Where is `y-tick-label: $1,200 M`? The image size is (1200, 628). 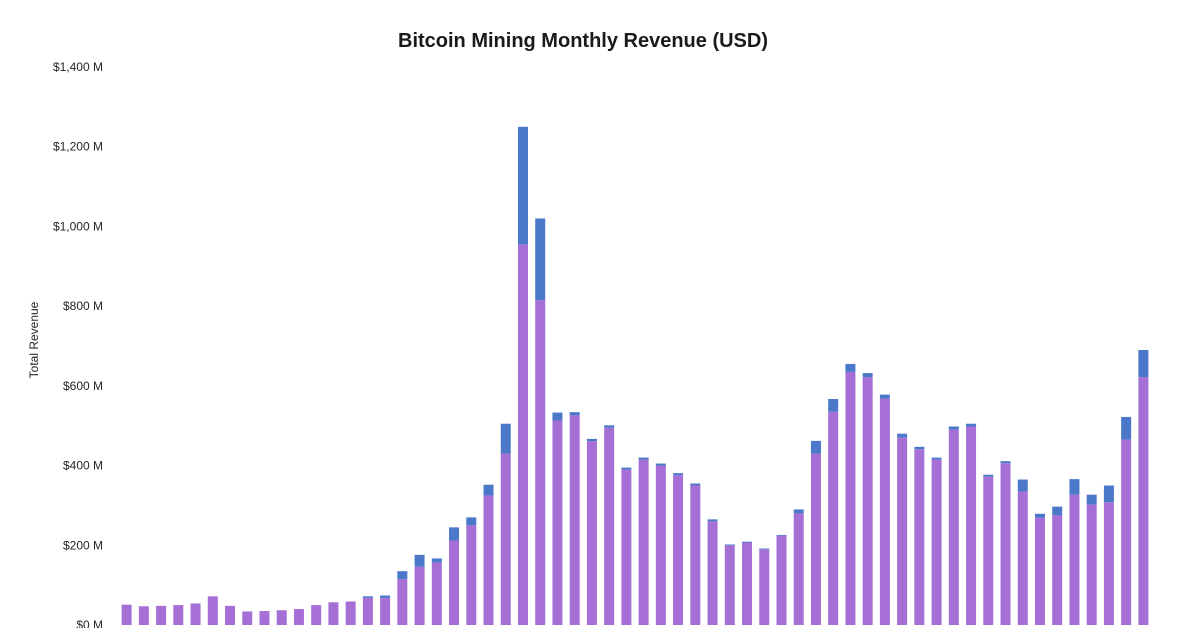
y-tick-label: $1,200 M is located at coordinates (78, 147).